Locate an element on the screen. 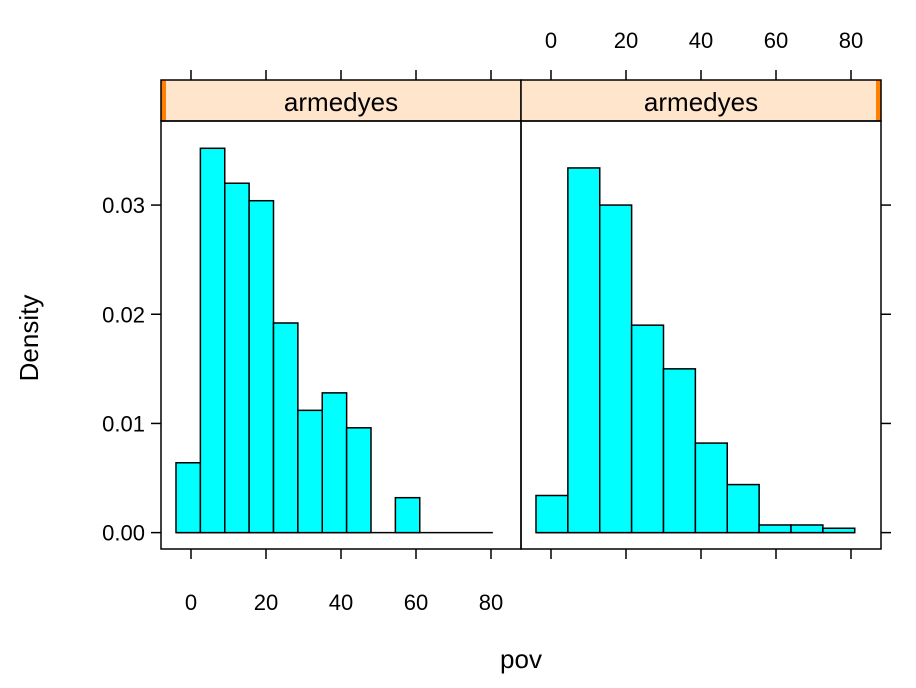 The image size is (916, 688). x-tick-label: 60 is located at coordinates (416, 602).